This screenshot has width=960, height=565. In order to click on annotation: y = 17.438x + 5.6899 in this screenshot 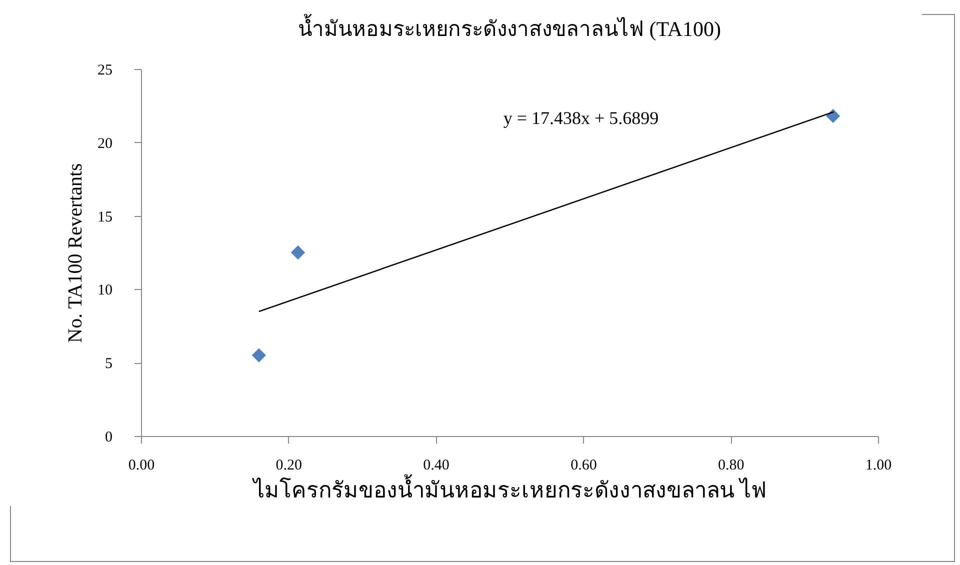, I will do `click(581, 118)`.